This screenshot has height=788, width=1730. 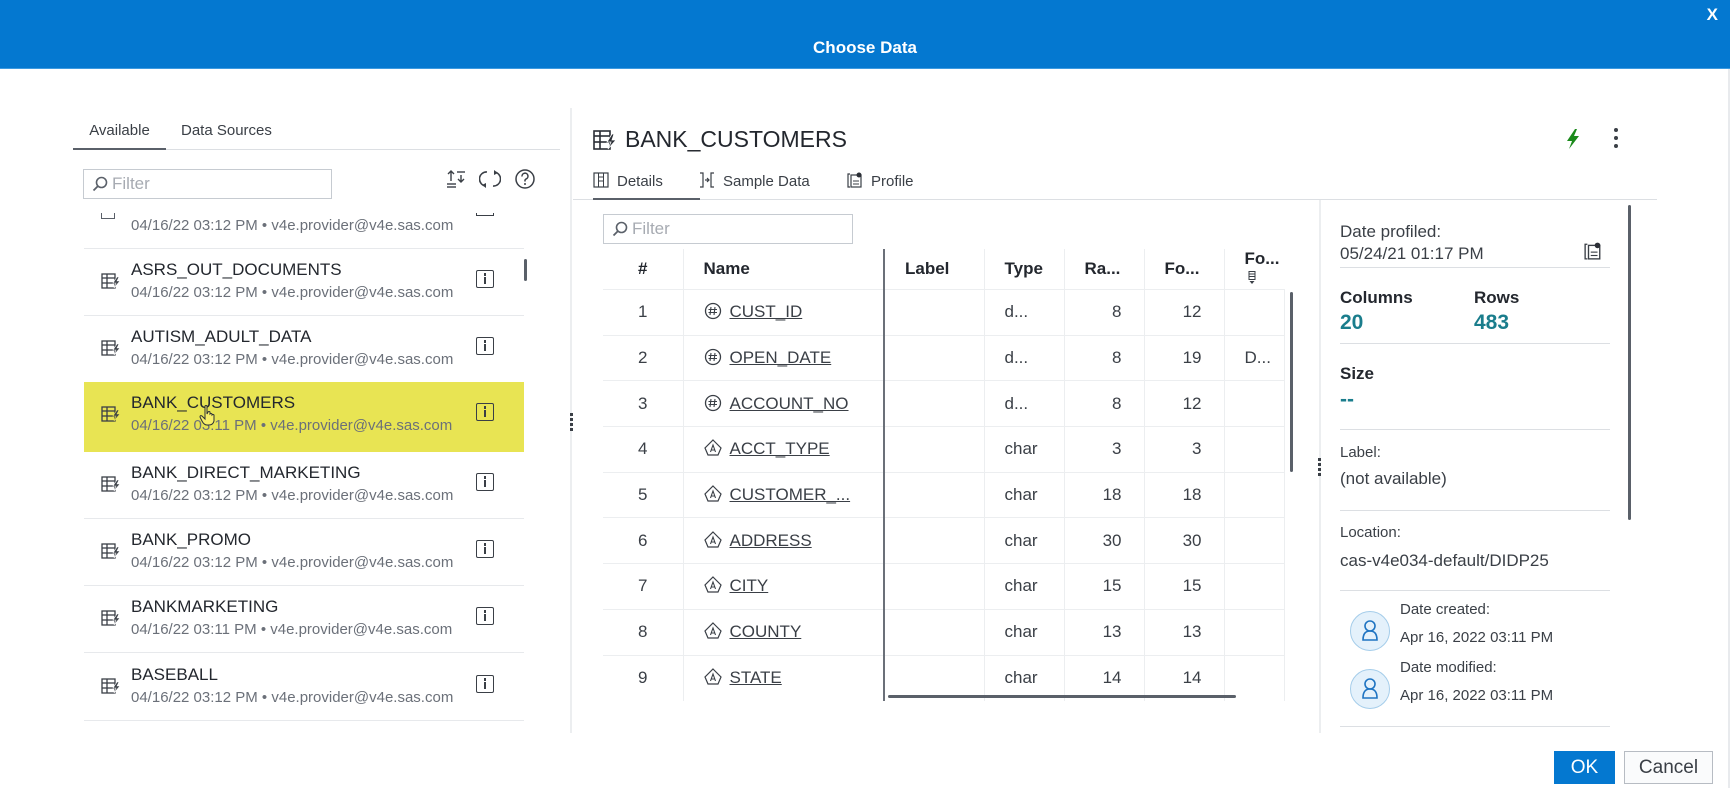 What do you see at coordinates (1291, 382) in the screenshot?
I see `grid-vertical-scrollbar` at bounding box center [1291, 382].